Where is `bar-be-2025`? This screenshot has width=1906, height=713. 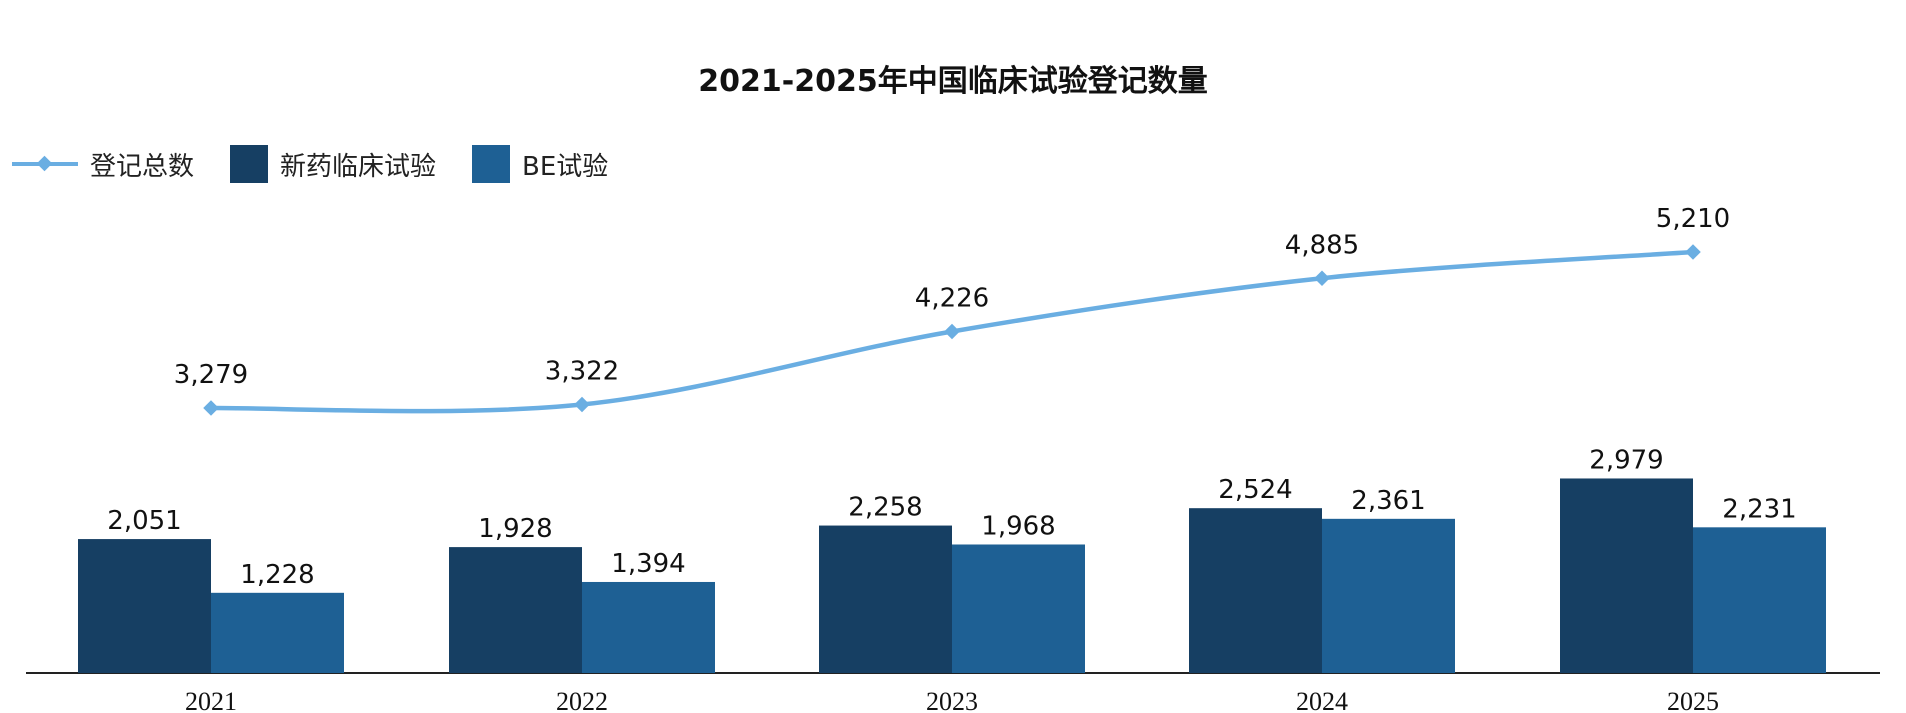 bar-be-2025 is located at coordinates (1759, 600).